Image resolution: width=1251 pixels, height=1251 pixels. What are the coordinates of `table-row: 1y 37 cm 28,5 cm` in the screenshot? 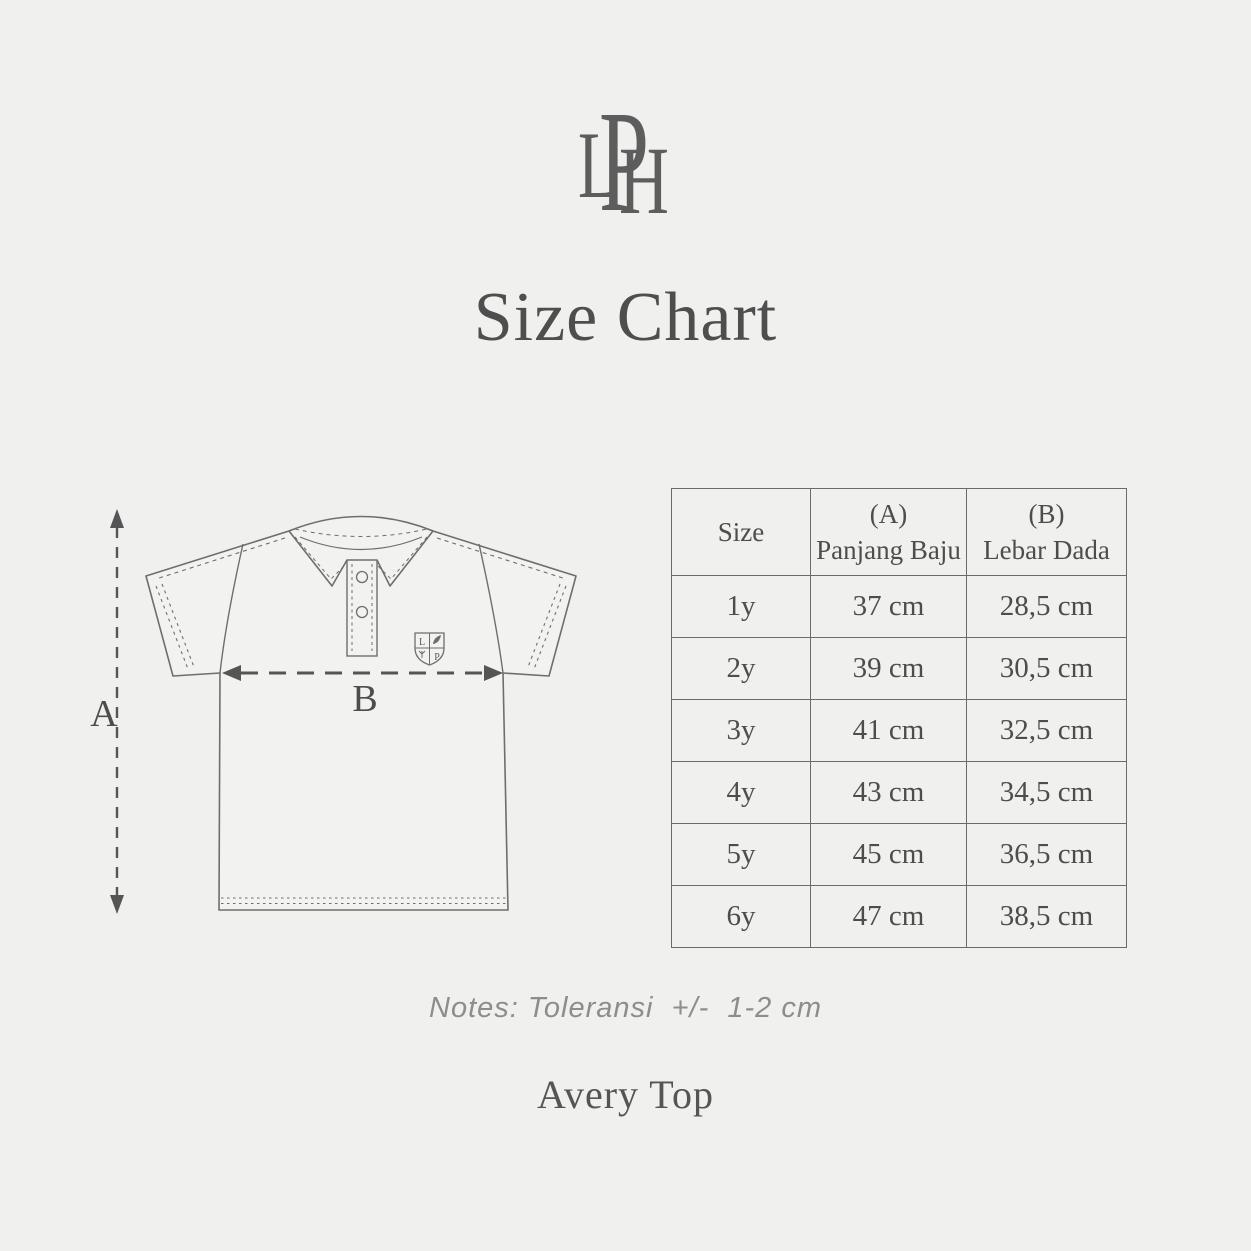 It's located at (899, 606).